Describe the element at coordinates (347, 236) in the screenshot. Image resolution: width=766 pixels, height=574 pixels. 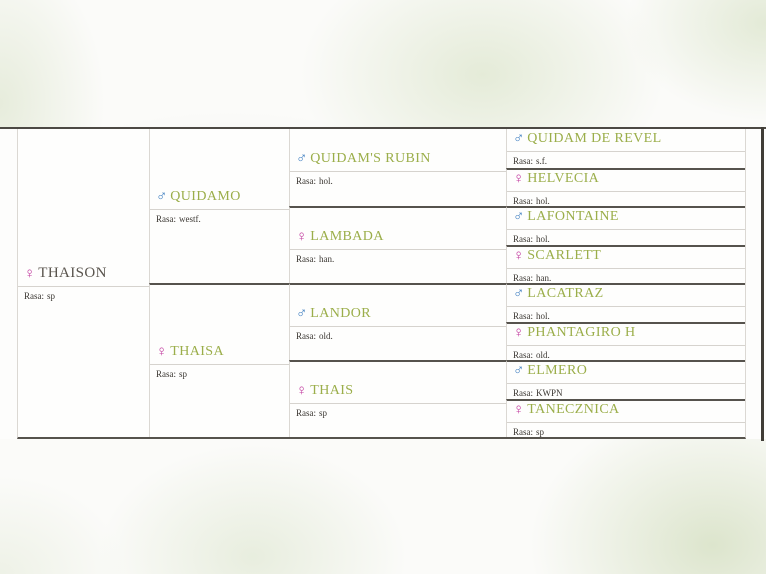
I see `horse-name-link: LAMBADA` at that location.